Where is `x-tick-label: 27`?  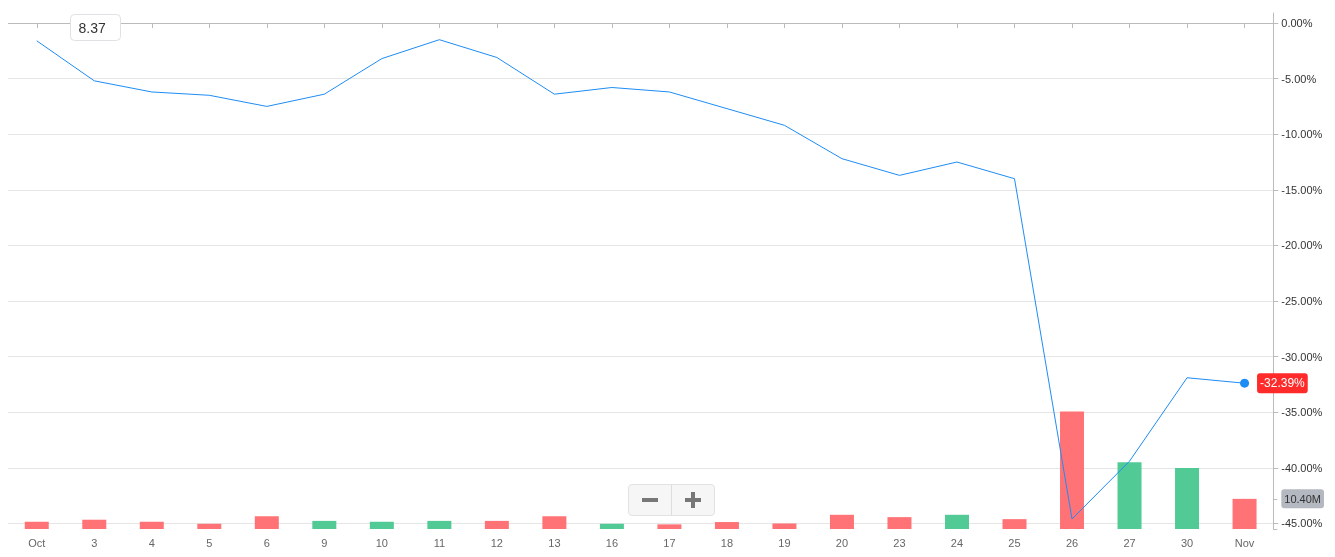
x-tick-label: 27 is located at coordinates (1129, 542).